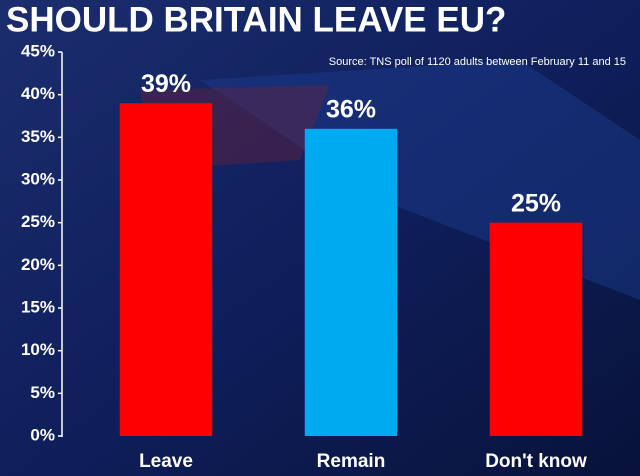 The image size is (640, 476). I want to click on value-label: 39%, so click(166, 84).